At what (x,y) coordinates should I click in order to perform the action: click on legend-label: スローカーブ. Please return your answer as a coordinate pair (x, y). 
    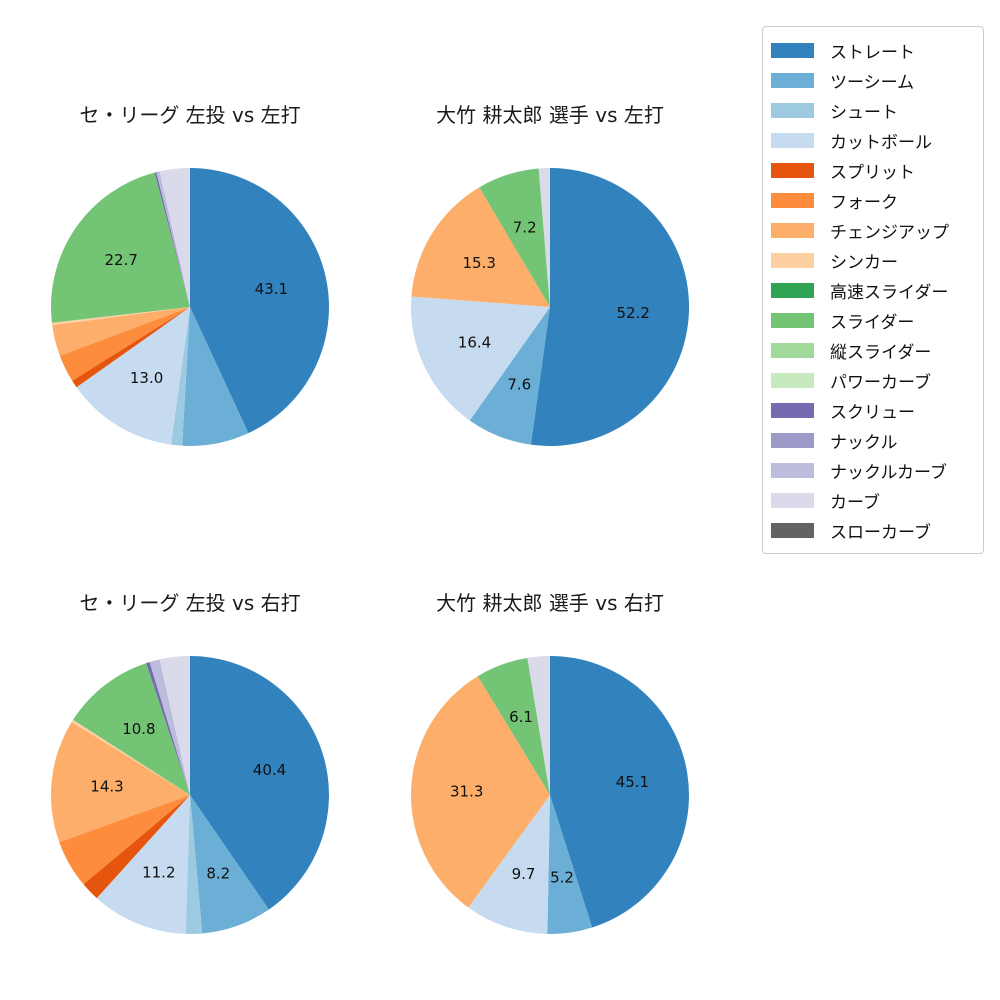
    Looking at the image, I should click on (880, 532).